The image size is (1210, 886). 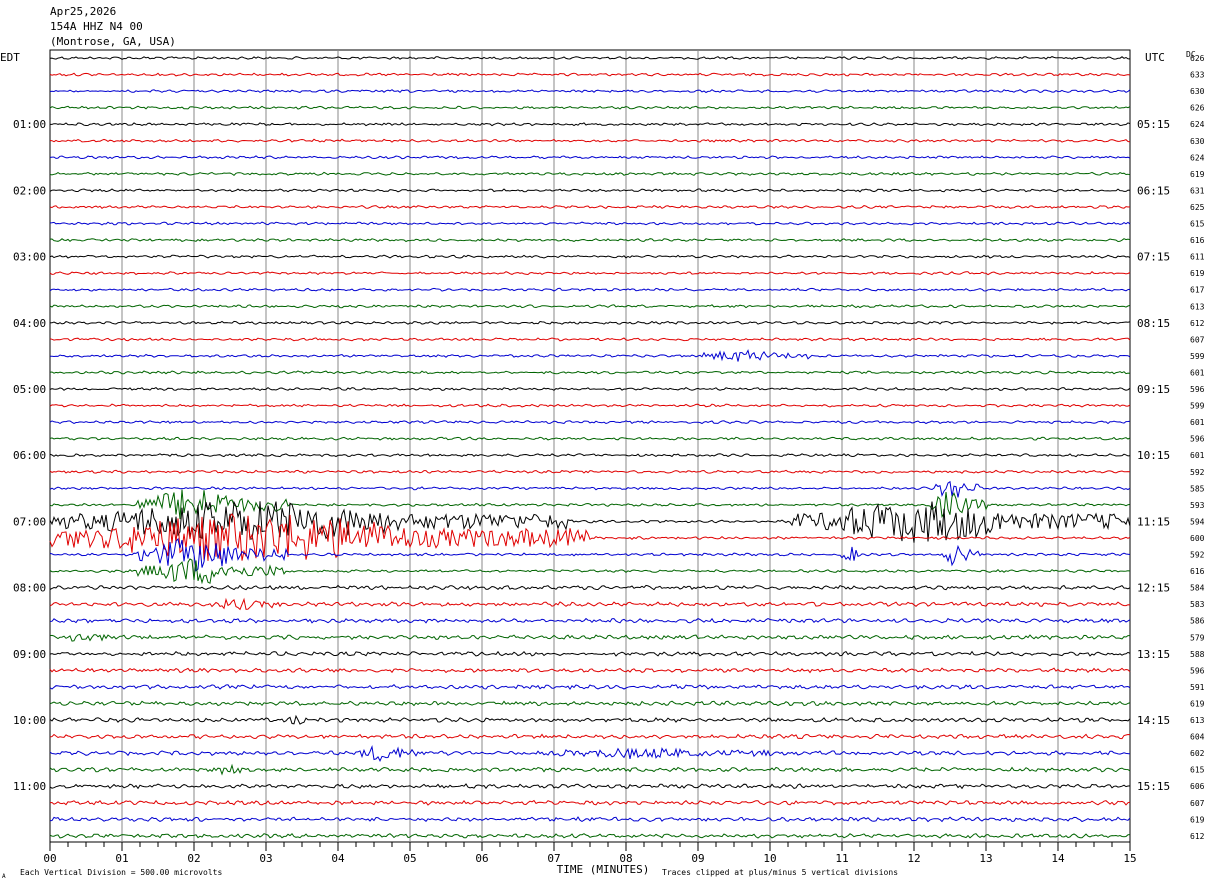 What do you see at coordinates (1153, 190) in the screenshot?
I see `right-time-label: 06:15` at bounding box center [1153, 190].